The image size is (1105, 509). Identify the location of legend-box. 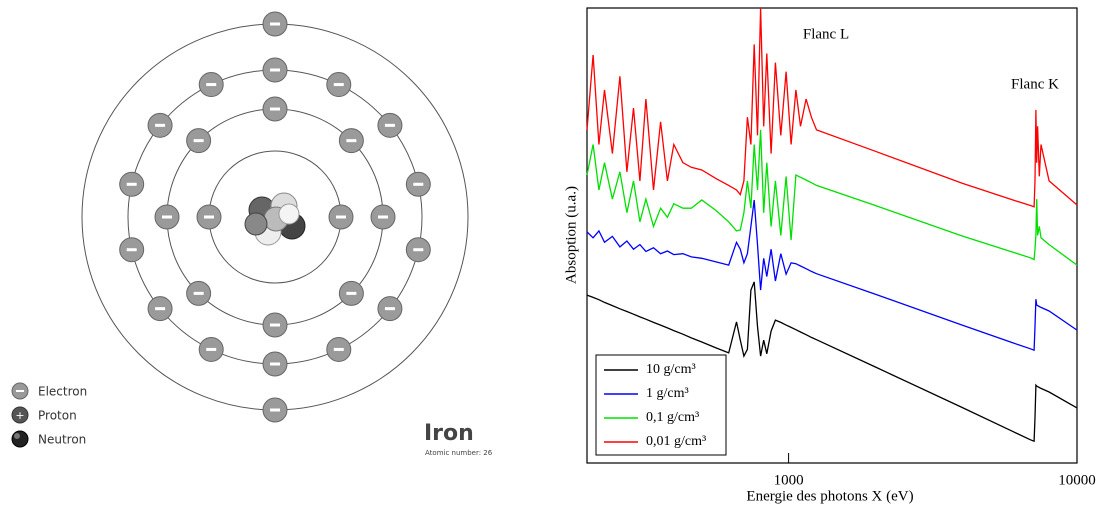
(661, 405).